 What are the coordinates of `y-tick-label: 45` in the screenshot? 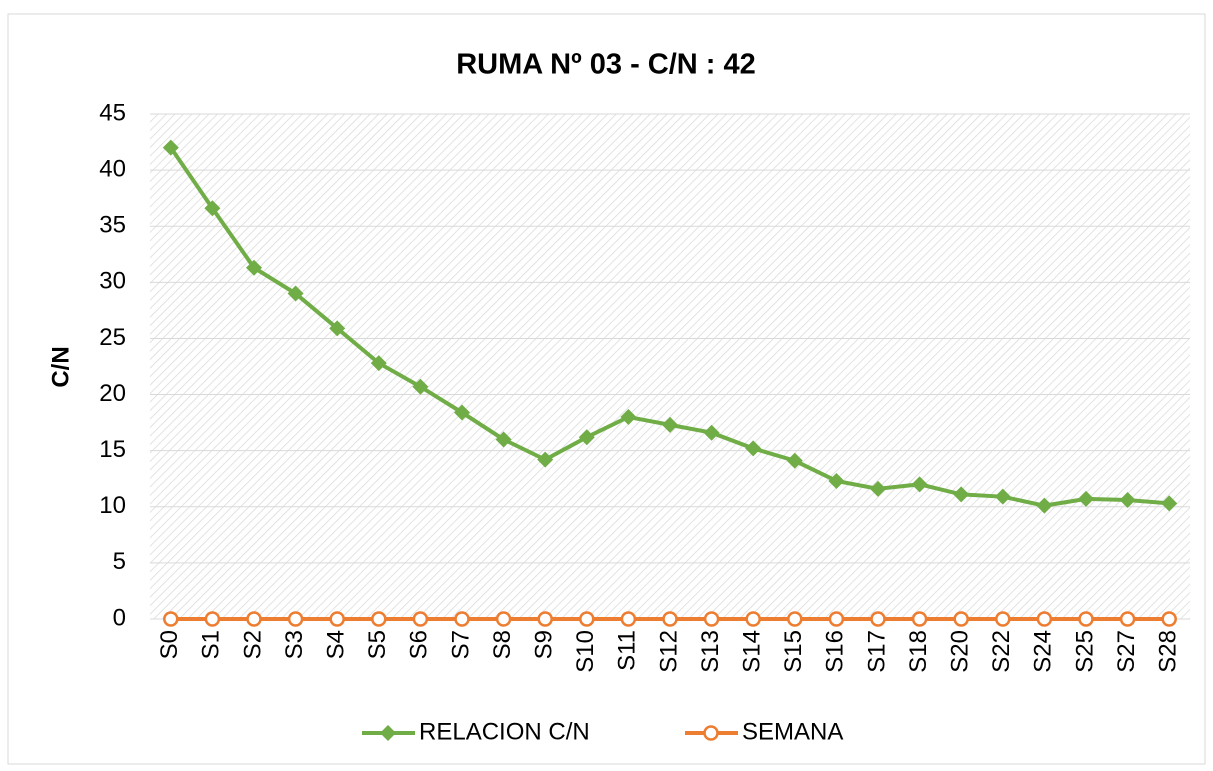 It's located at (112, 112).